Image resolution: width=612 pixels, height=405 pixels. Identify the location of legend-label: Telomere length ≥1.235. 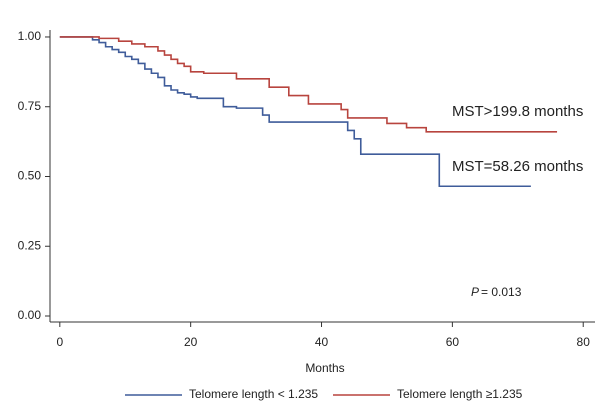
(460, 394).